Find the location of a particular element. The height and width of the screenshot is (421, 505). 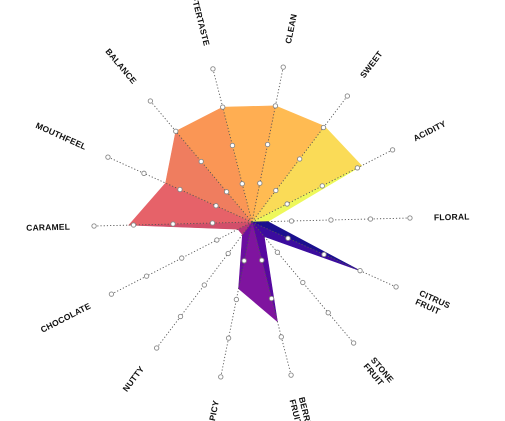

spoke-balance is located at coordinates (201, 161).